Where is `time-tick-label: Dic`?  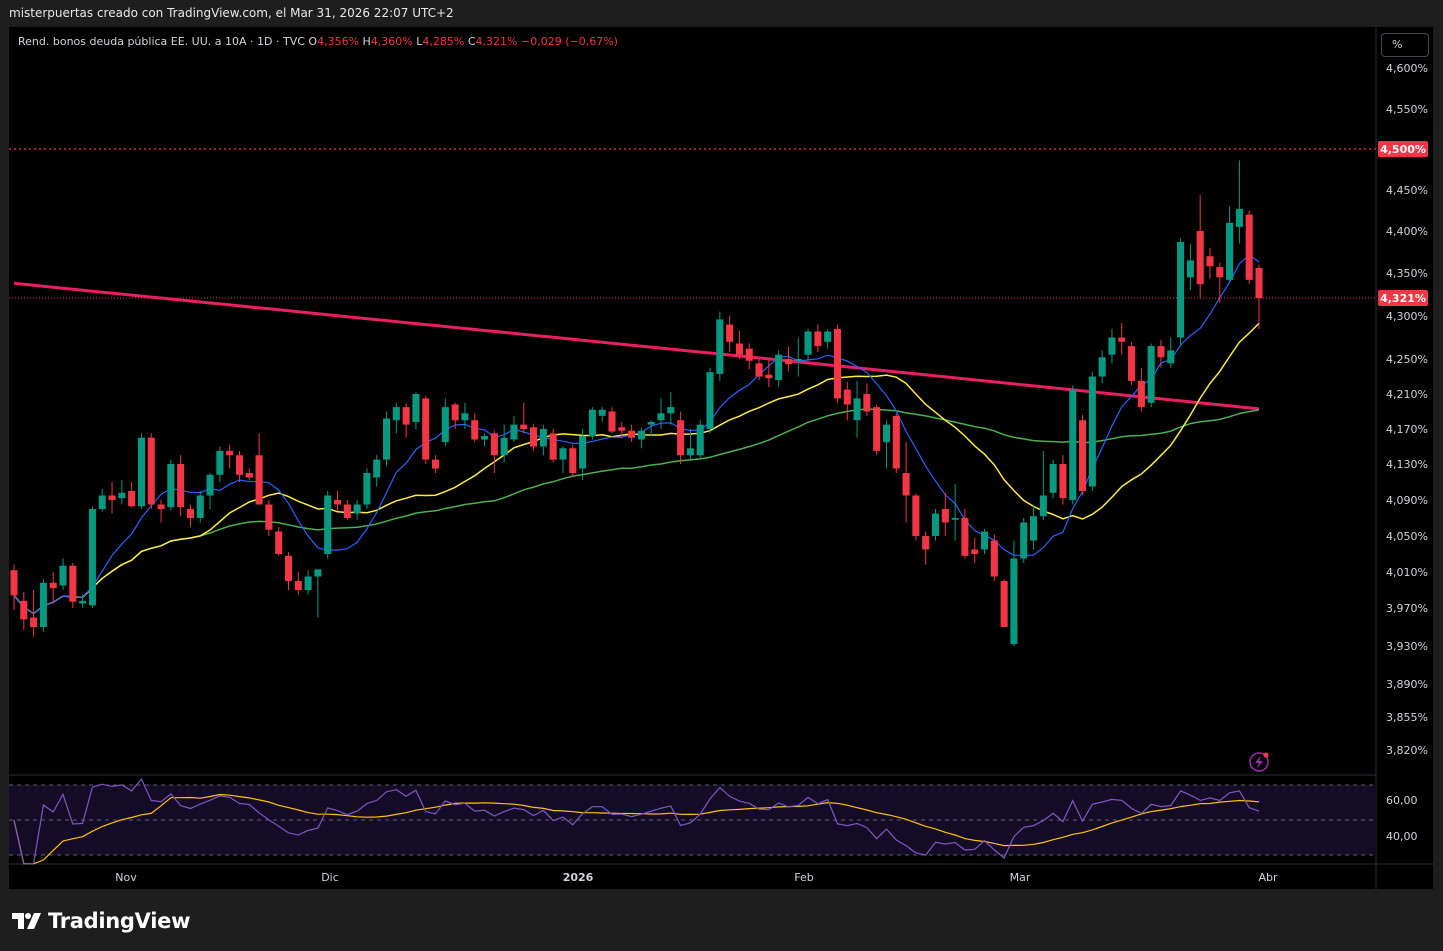
time-tick-label: Dic is located at coordinates (330, 877).